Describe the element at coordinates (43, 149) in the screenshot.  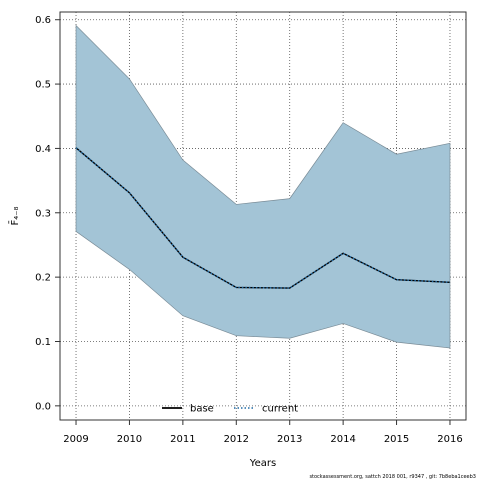
I see `y-tick-label: 0.4` at that location.